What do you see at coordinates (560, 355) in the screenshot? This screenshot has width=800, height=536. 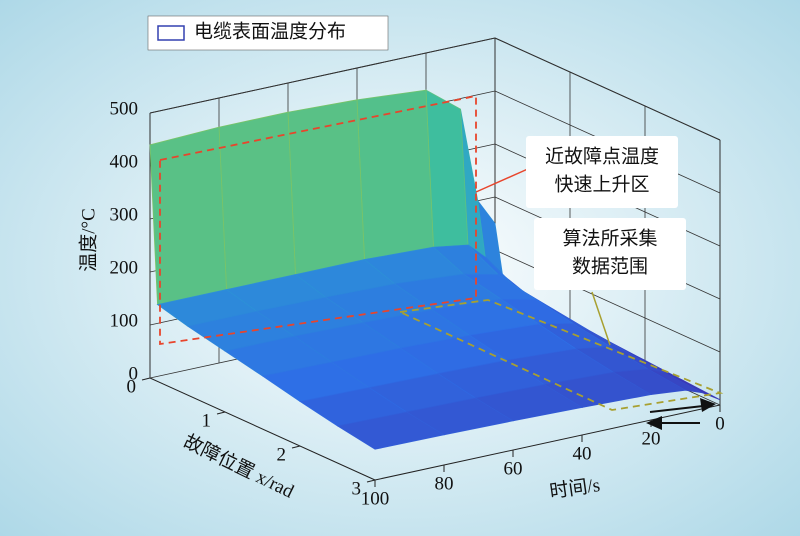 I see `data-region` at bounding box center [560, 355].